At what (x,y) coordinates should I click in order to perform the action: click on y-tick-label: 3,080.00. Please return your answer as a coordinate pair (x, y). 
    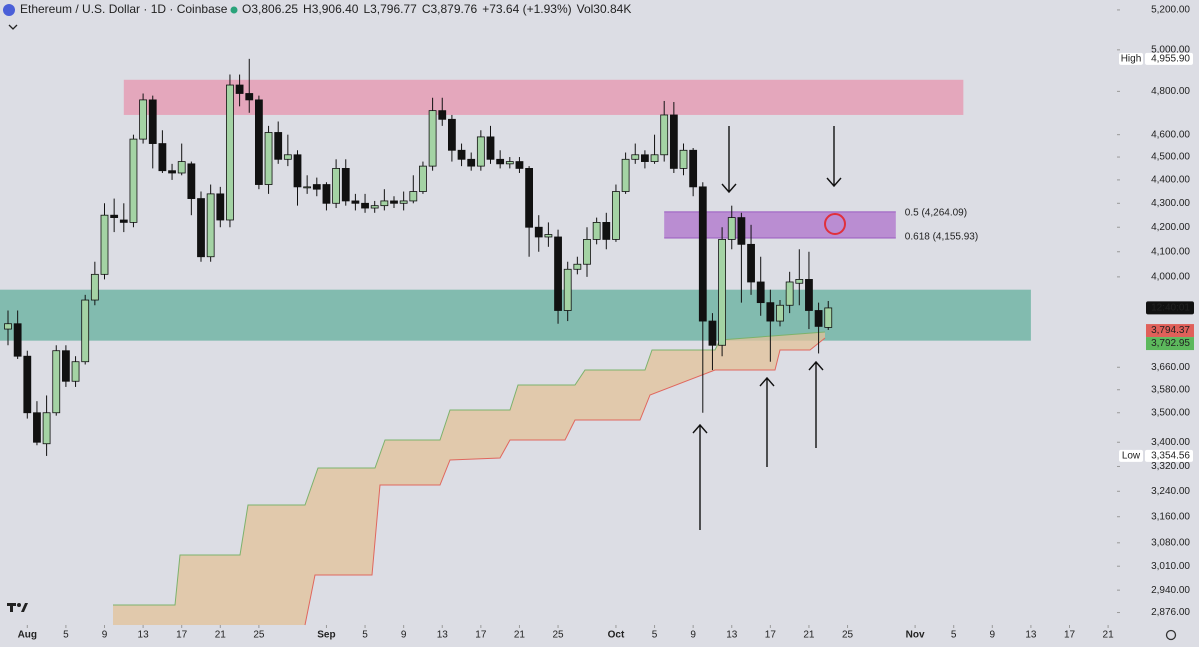
    Looking at the image, I should click on (1170, 542).